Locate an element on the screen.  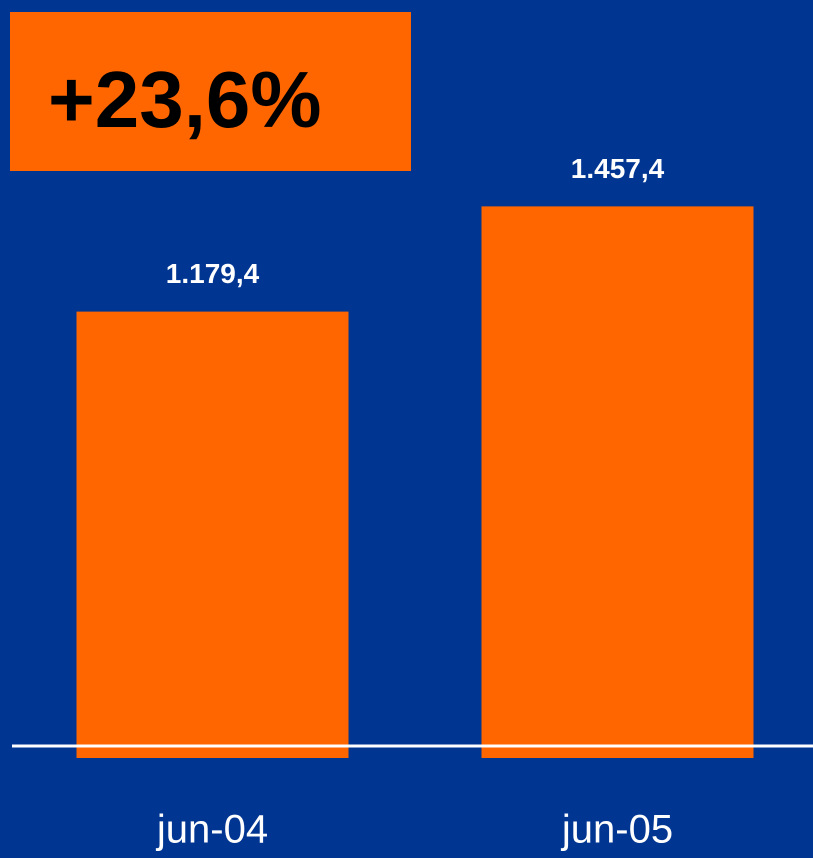
value-label: 1.457,4 is located at coordinates (618, 168).